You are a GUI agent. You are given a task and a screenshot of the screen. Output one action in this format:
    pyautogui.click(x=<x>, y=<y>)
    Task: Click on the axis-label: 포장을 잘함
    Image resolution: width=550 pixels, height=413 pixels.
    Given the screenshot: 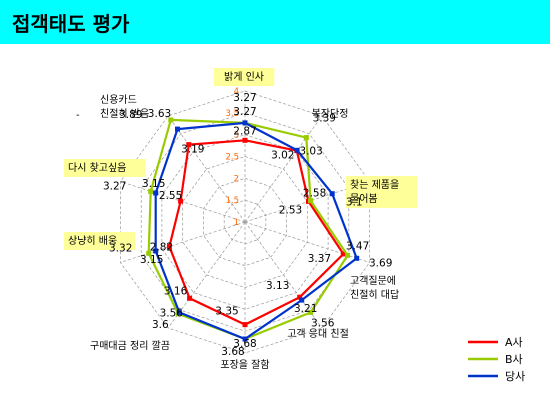 What is the action you would take?
    pyautogui.click(x=244, y=365)
    